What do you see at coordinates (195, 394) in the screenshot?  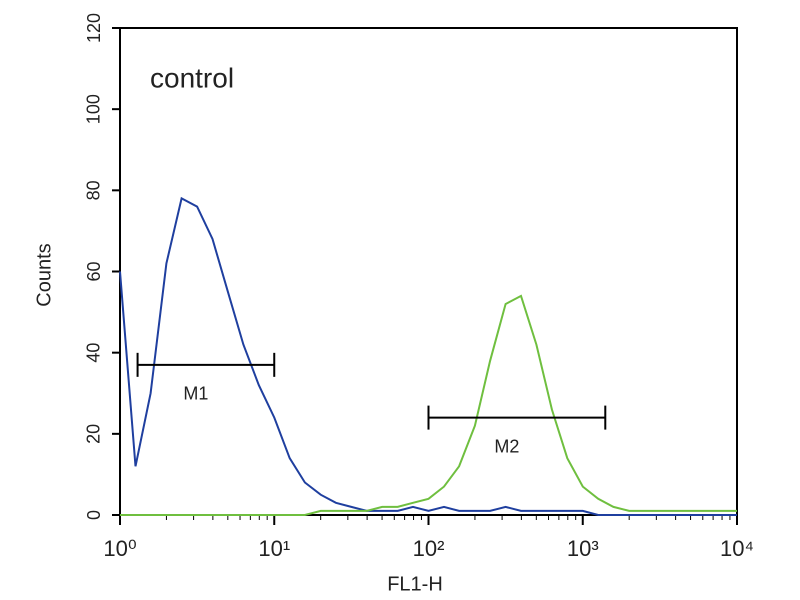 I see `marker-label: M1` at bounding box center [195, 394].